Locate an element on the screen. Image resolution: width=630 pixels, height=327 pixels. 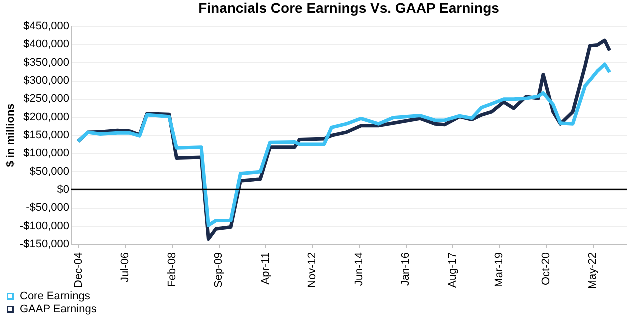
y-tick-label: $450,000 is located at coordinates (47, 26).